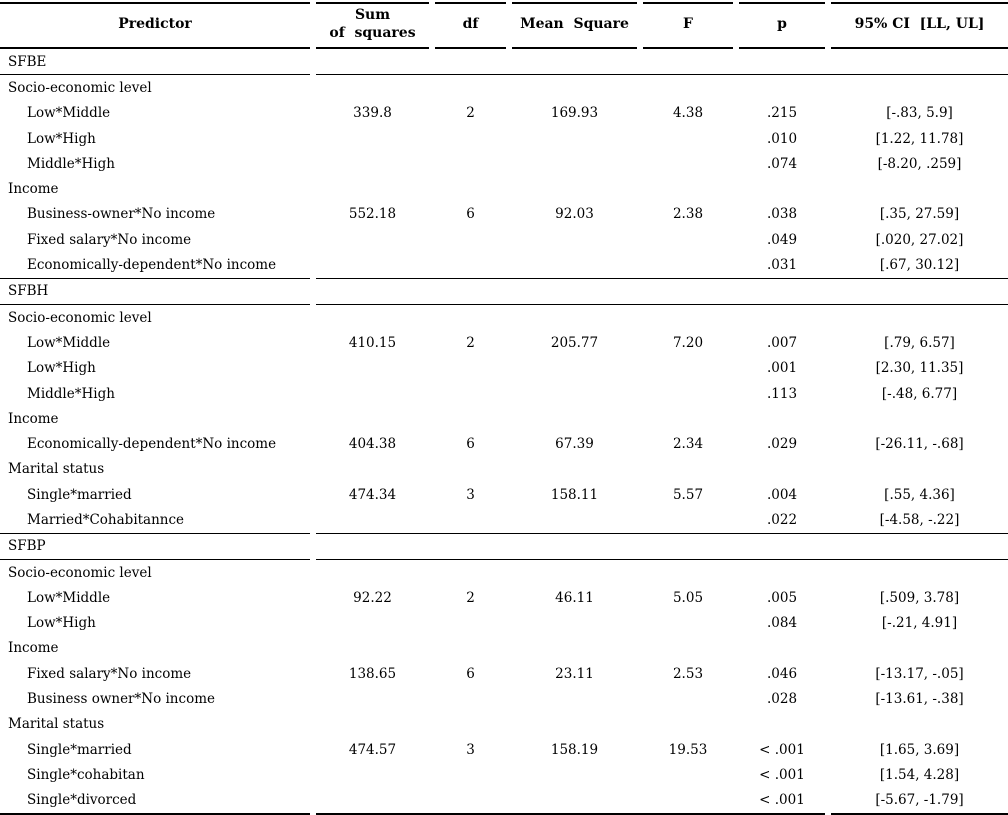  I want to click on p-cell: .084, so click(782, 623).